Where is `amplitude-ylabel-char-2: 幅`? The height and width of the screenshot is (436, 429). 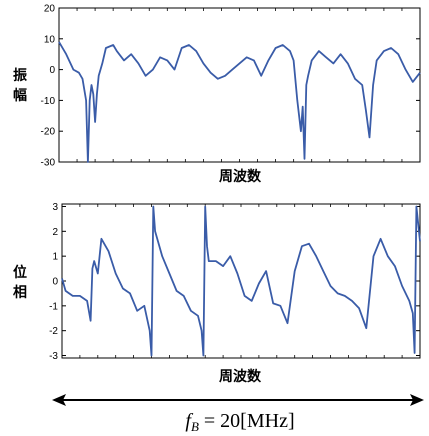
amplitude-ylabel-char-2: 幅 is located at coordinates (20, 95).